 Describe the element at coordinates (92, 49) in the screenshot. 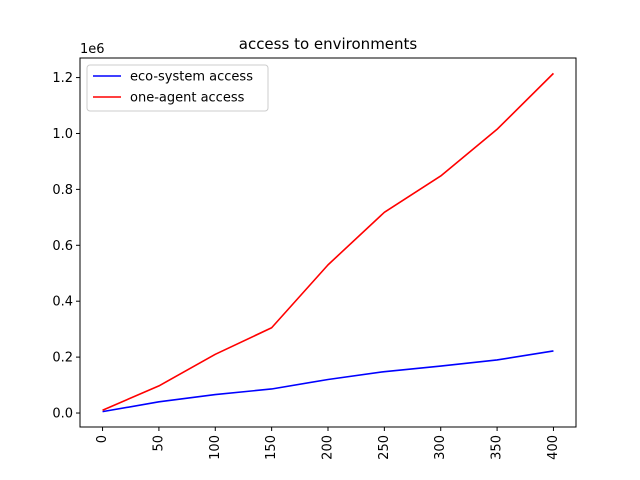

I see `y-offset-label: 1e6` at that location.